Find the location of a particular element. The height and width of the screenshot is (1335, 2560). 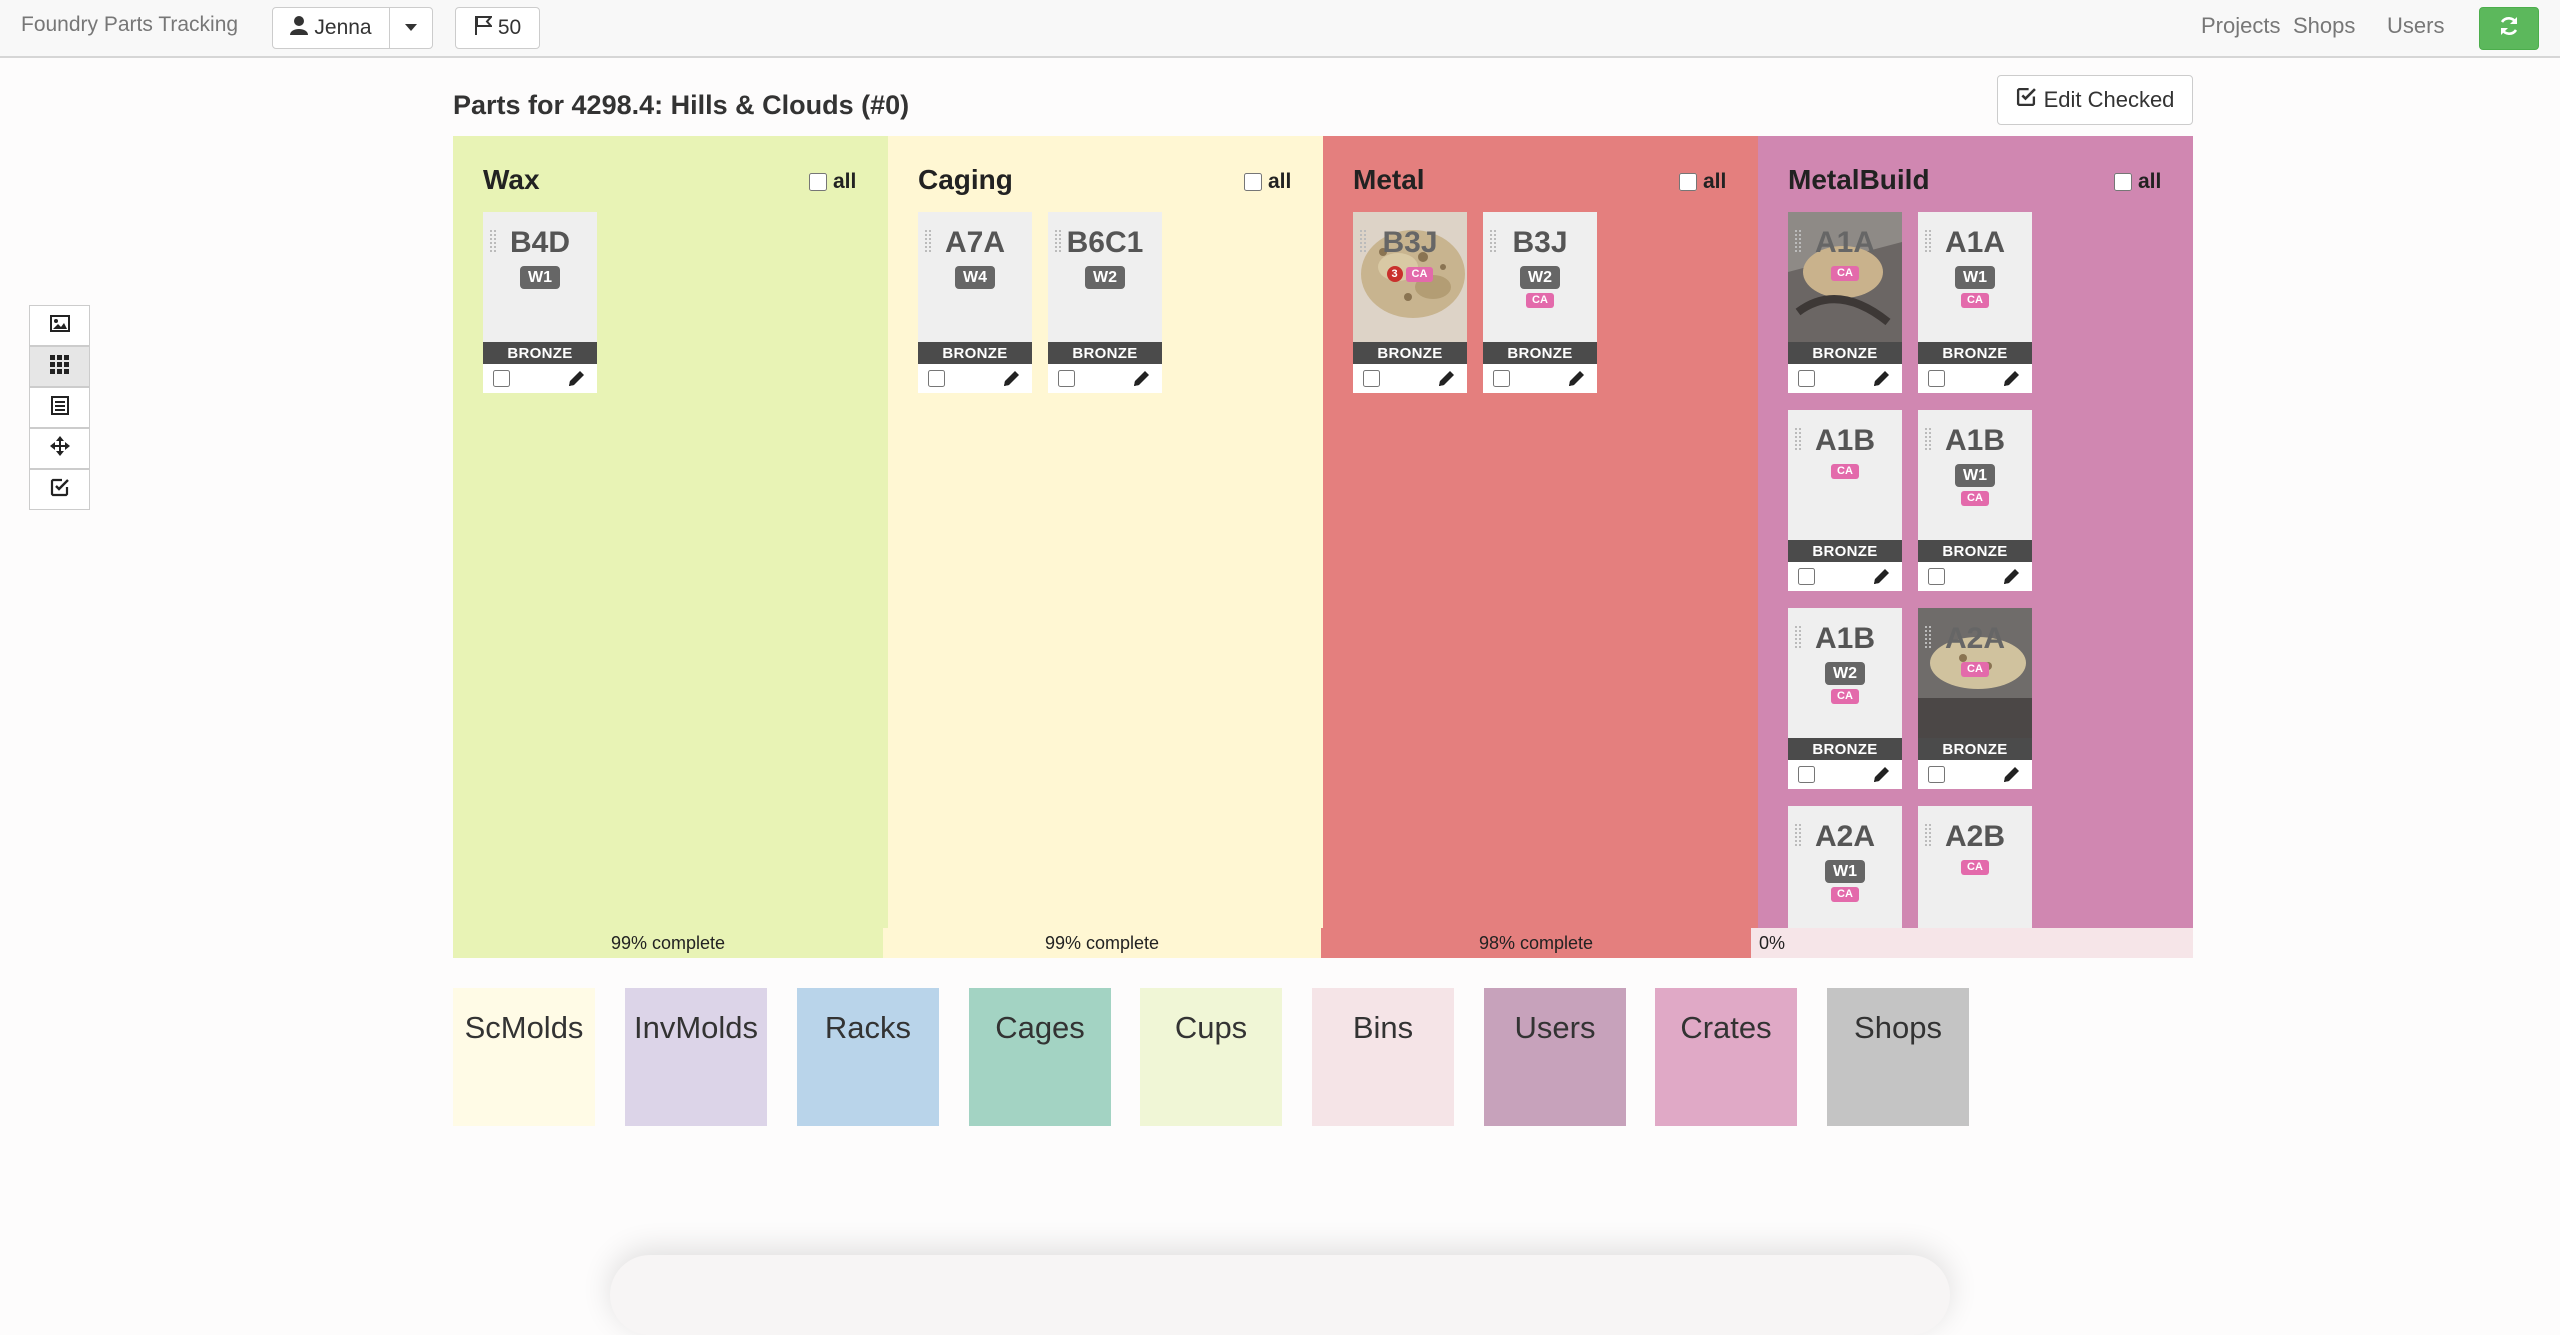

tile-cages: Cages is located at coordinates (1040, 1057).